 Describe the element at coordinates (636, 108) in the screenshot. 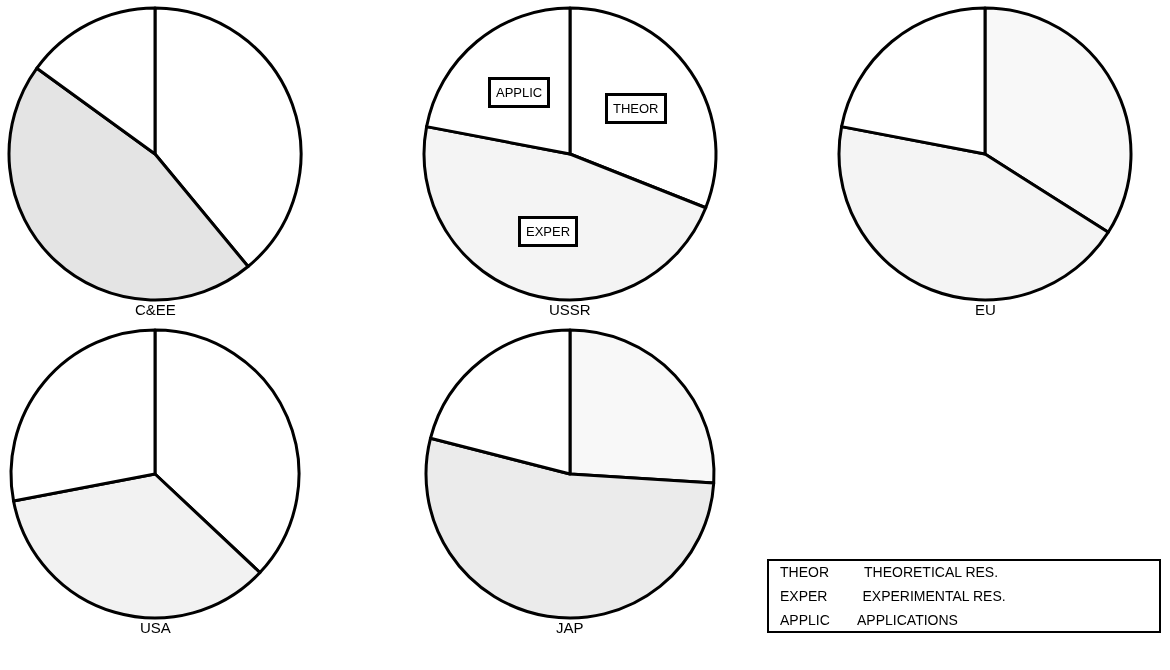

I see `data-label: THEOR` at that location.